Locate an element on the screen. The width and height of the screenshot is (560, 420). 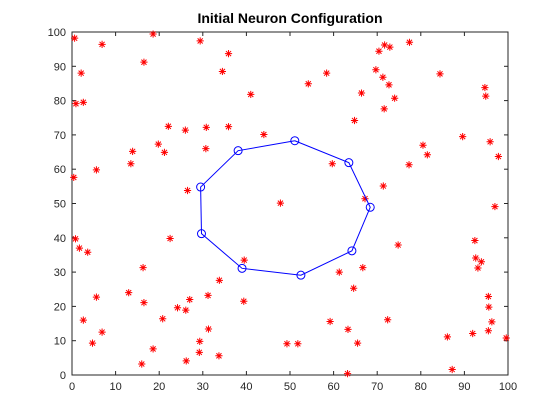
x-tick-label: 100 is located at coordinates (508, 387).